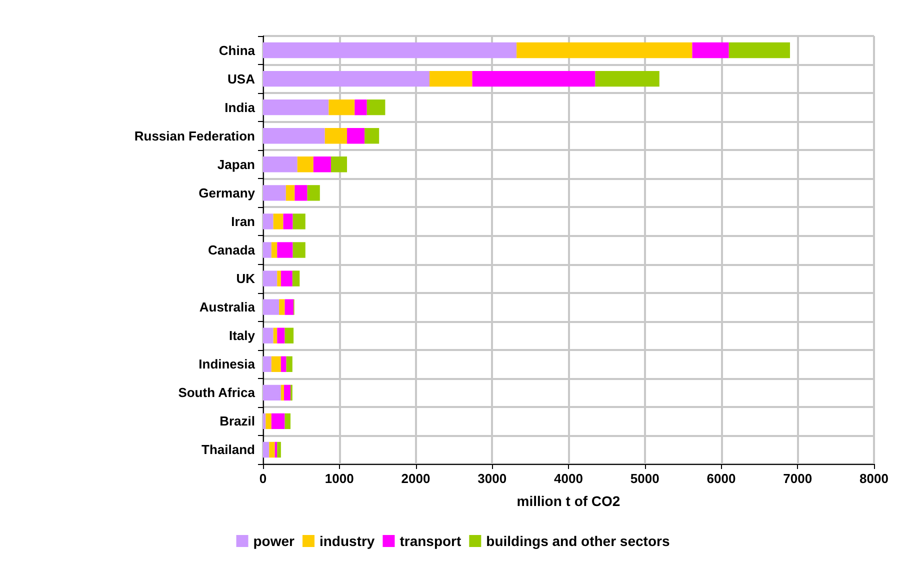  Describe the element at coordinates (415, 478) in the screenshot. I see `x-tick-label: 2000` at that location.